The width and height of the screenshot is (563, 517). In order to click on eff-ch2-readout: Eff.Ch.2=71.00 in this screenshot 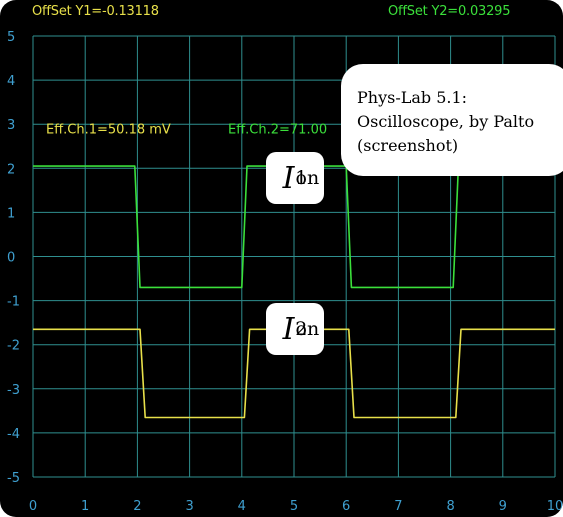, I will do `click(277, 130)`.